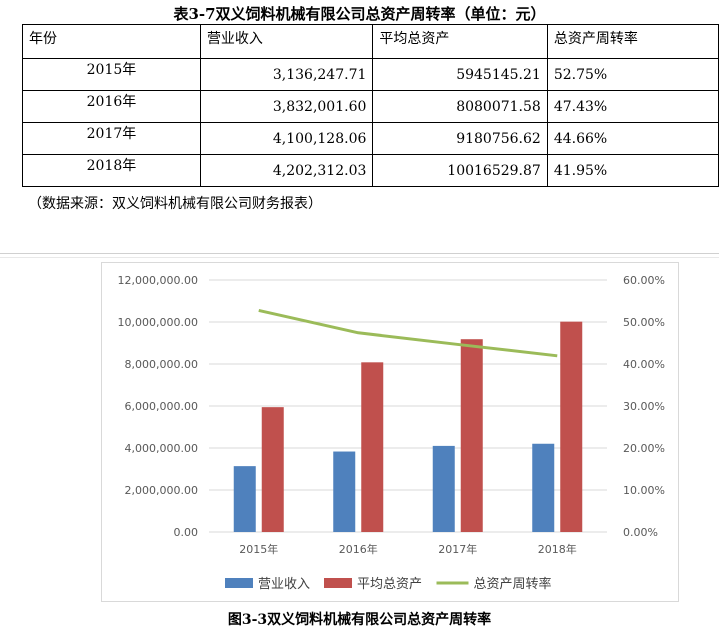 This screenshot has height=633, width=719. What do you see at coordinates (161, 490) in the screenshot?
I see `y-left-tick-label: 2,000,000.00` at bounding box center [161, 490].